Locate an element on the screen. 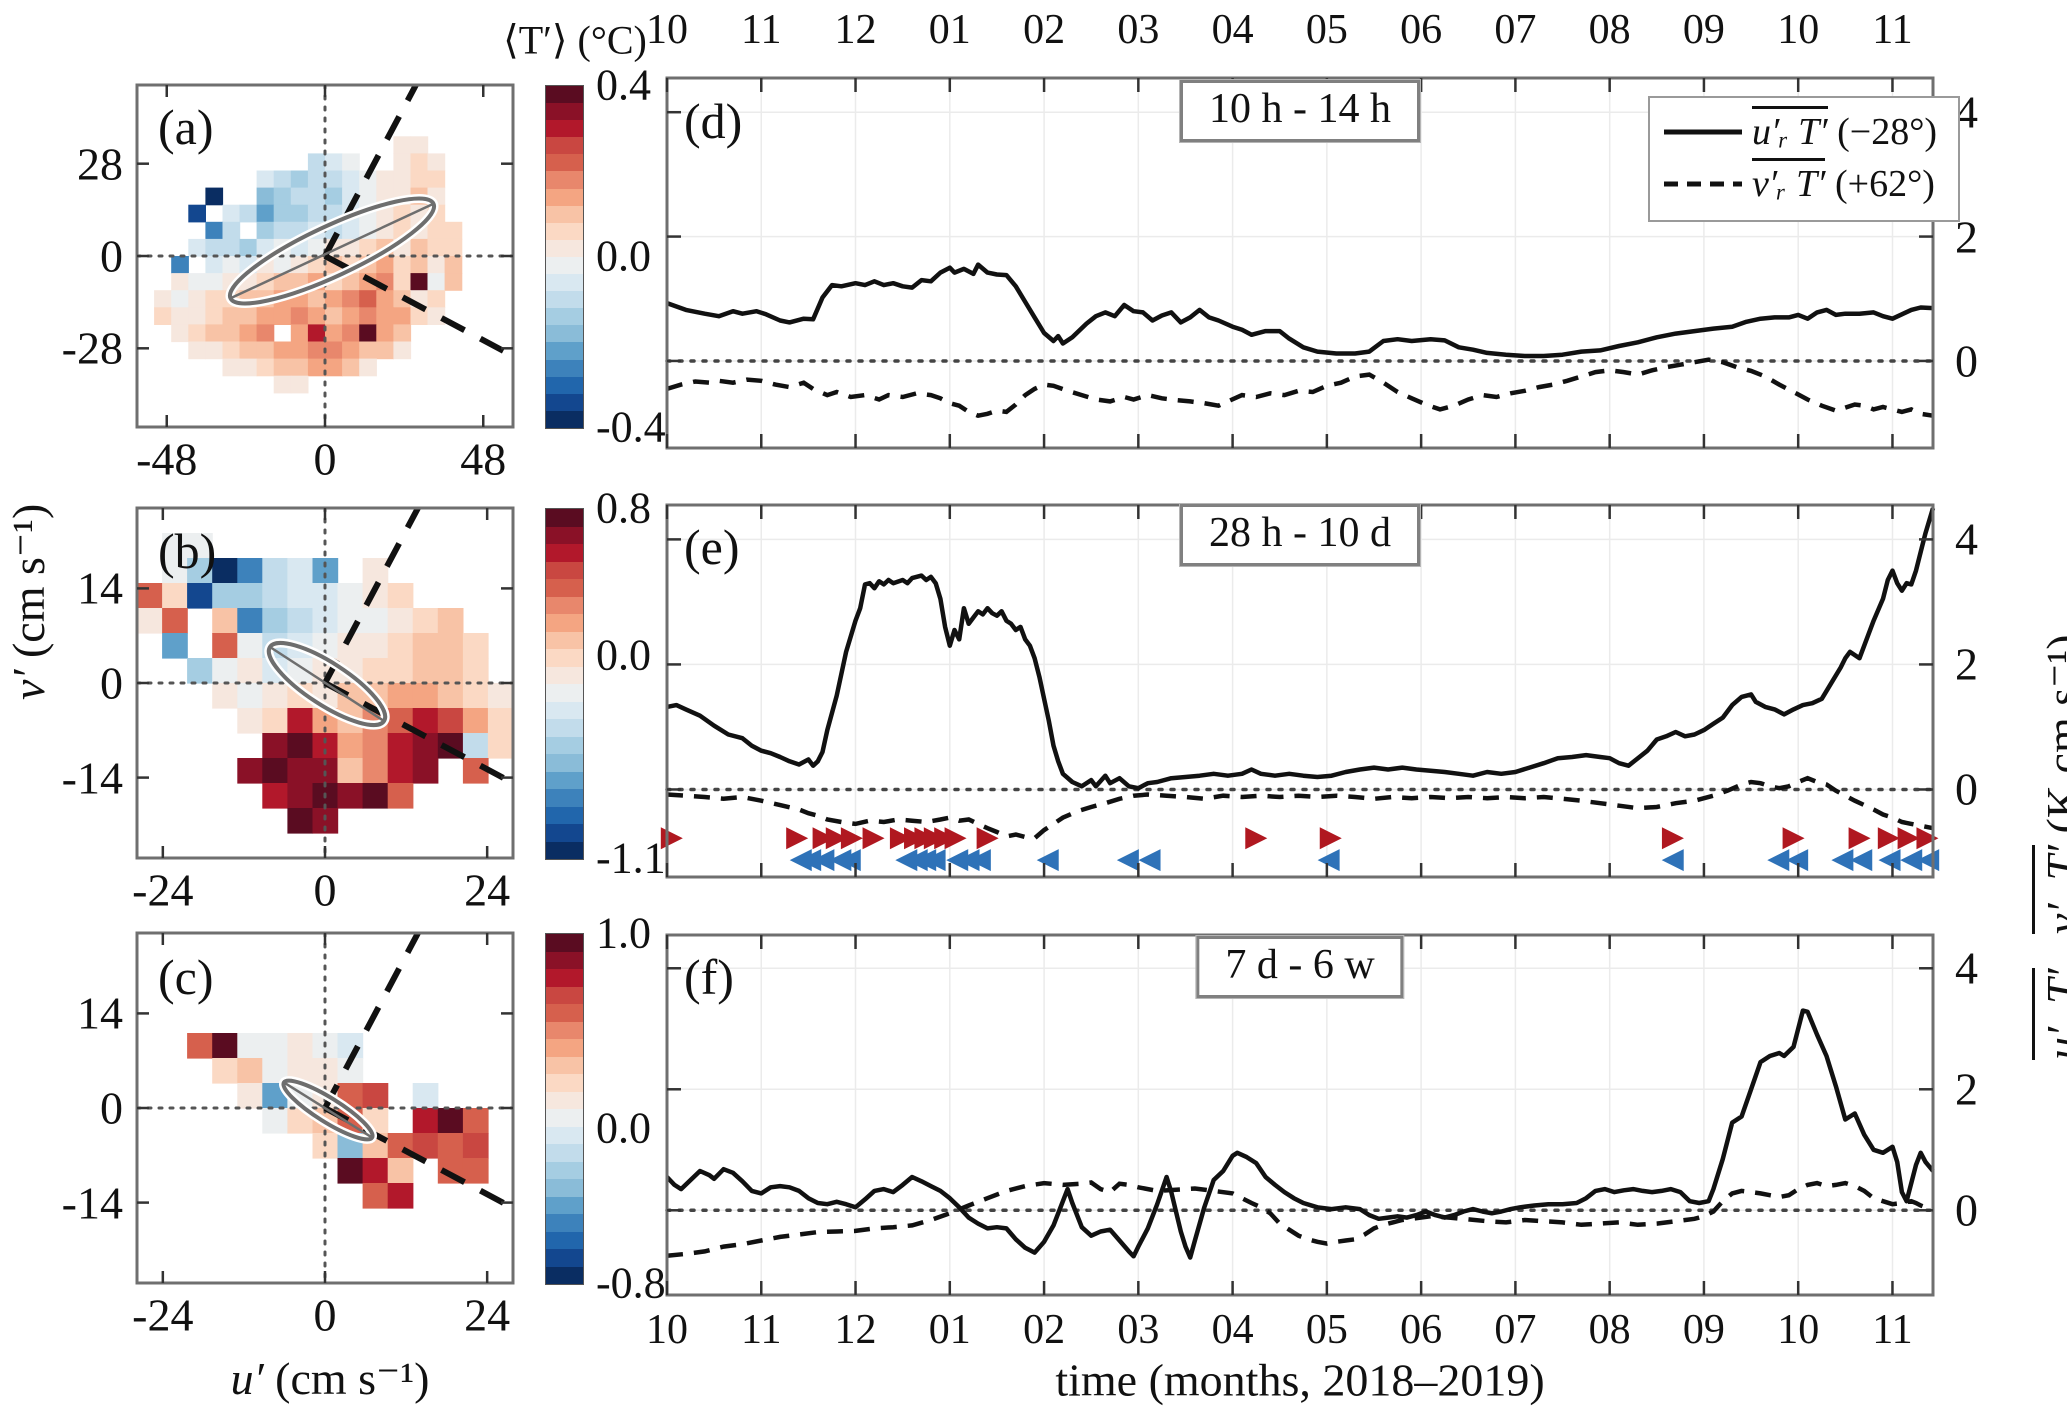 Image resolution: width=2067 pixels, height=1422 pixels. panel-label-d: (d) is located at coordinates (713, 121).